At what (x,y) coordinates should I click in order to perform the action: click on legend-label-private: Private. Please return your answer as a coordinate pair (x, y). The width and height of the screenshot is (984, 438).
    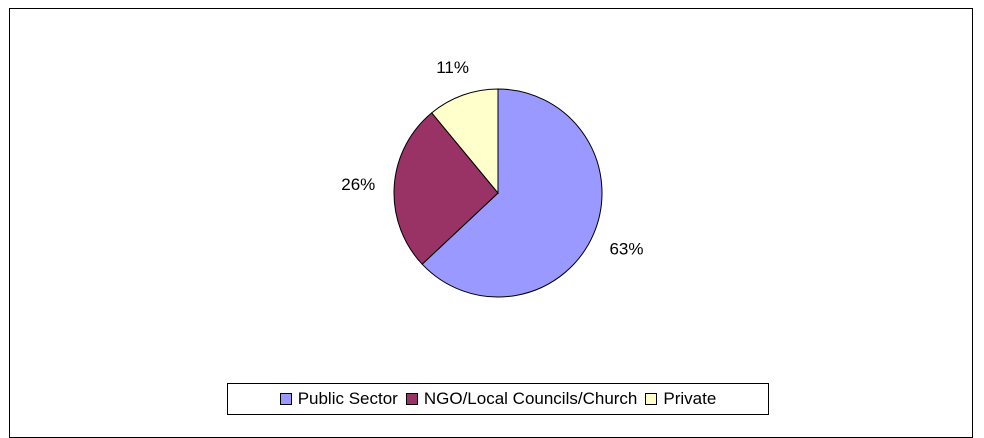
    Looking at the image, I should click on (690, 398).